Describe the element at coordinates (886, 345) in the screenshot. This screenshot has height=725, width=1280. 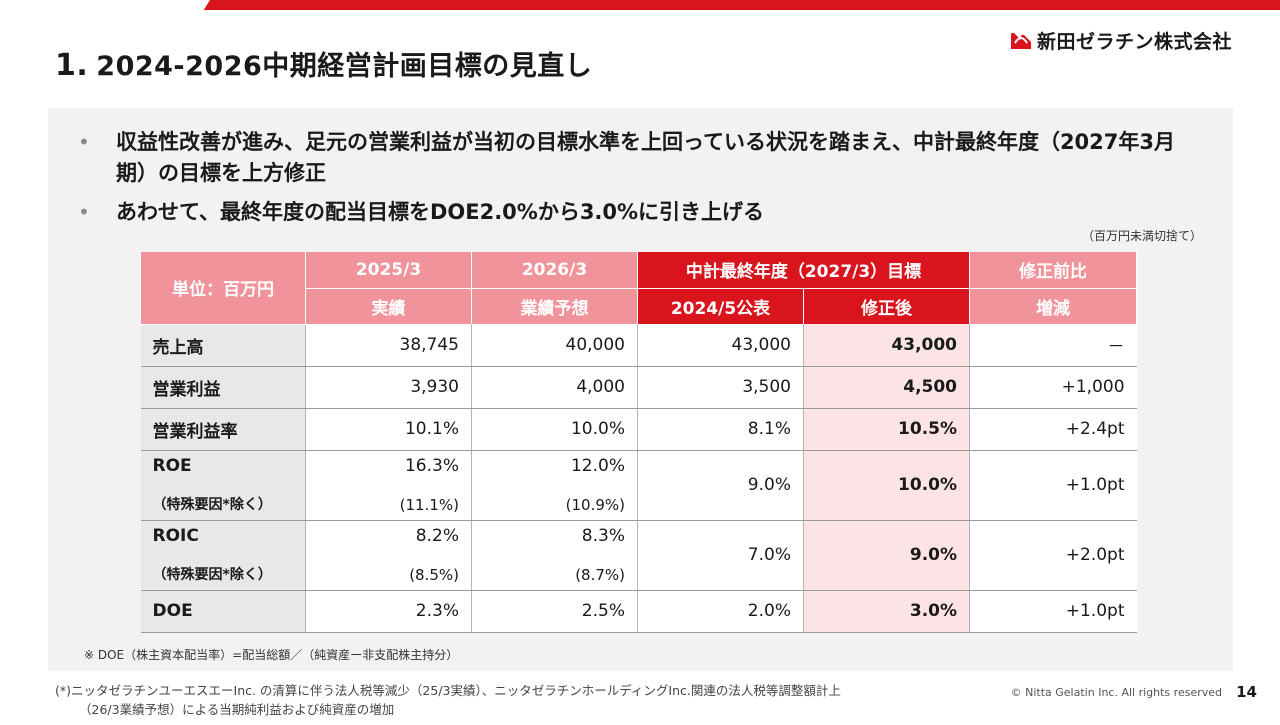
I see `cell-revised: 43,000` at that location.